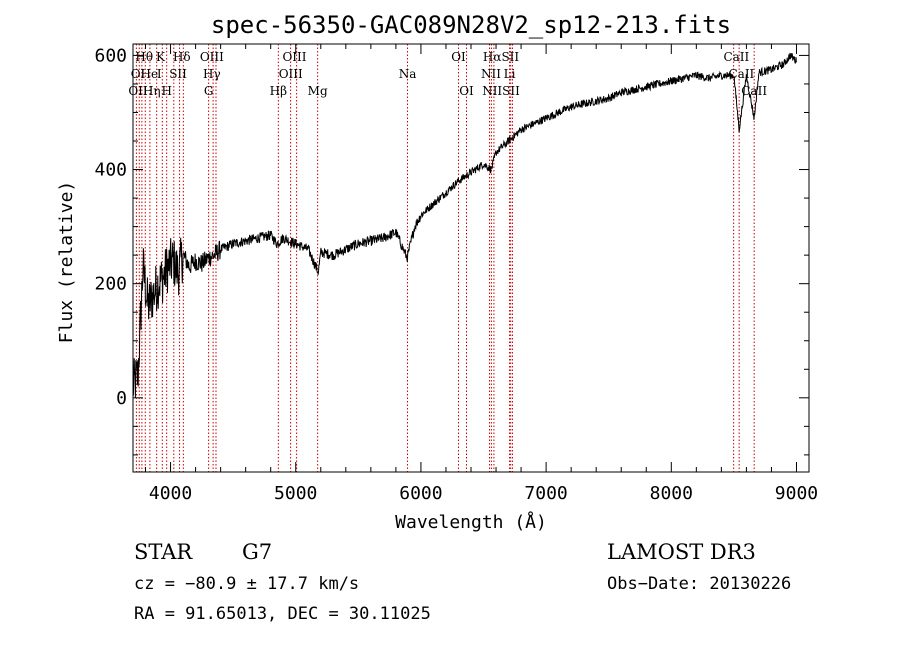 This screenshot has height=649, width=900. What do you see at coordinates (144, 57) in the screenshot?
I see `line-label: Hθ` at bounding box center [144, 57].